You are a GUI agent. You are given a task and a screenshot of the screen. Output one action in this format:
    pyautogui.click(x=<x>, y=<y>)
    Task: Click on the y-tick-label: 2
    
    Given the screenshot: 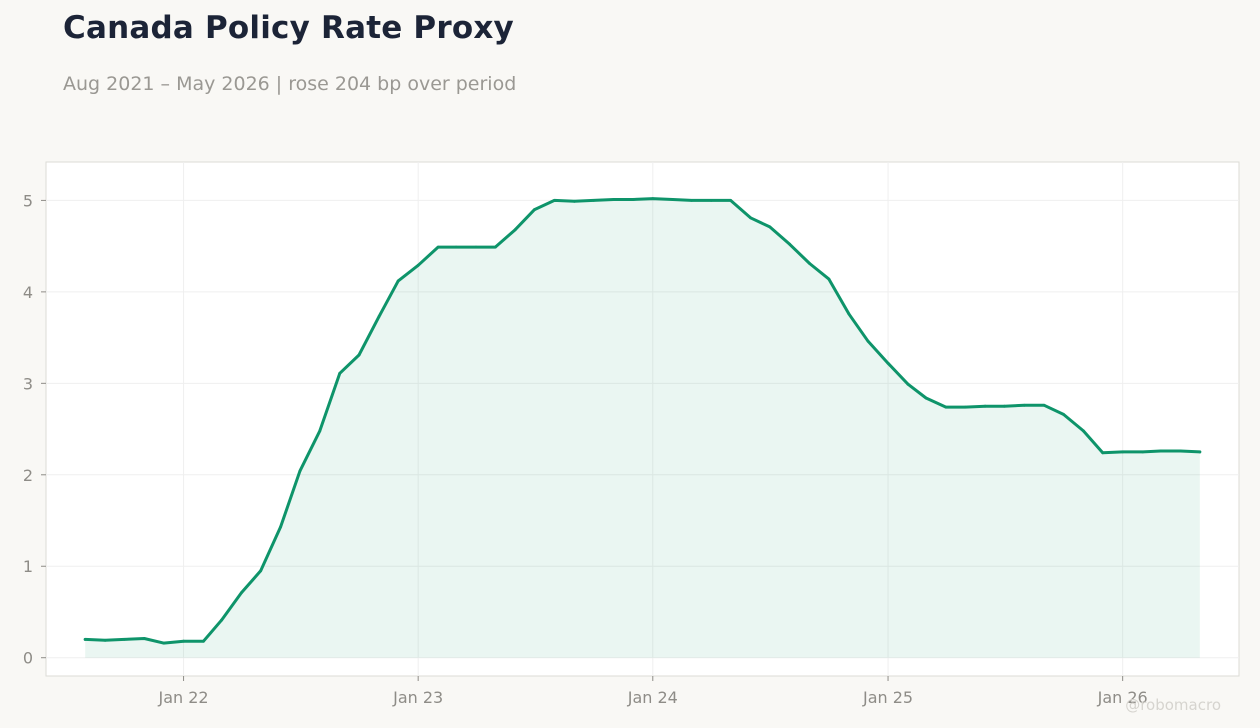 What is the action you would take?
    pyautogui.click(x=28, y=475)
    